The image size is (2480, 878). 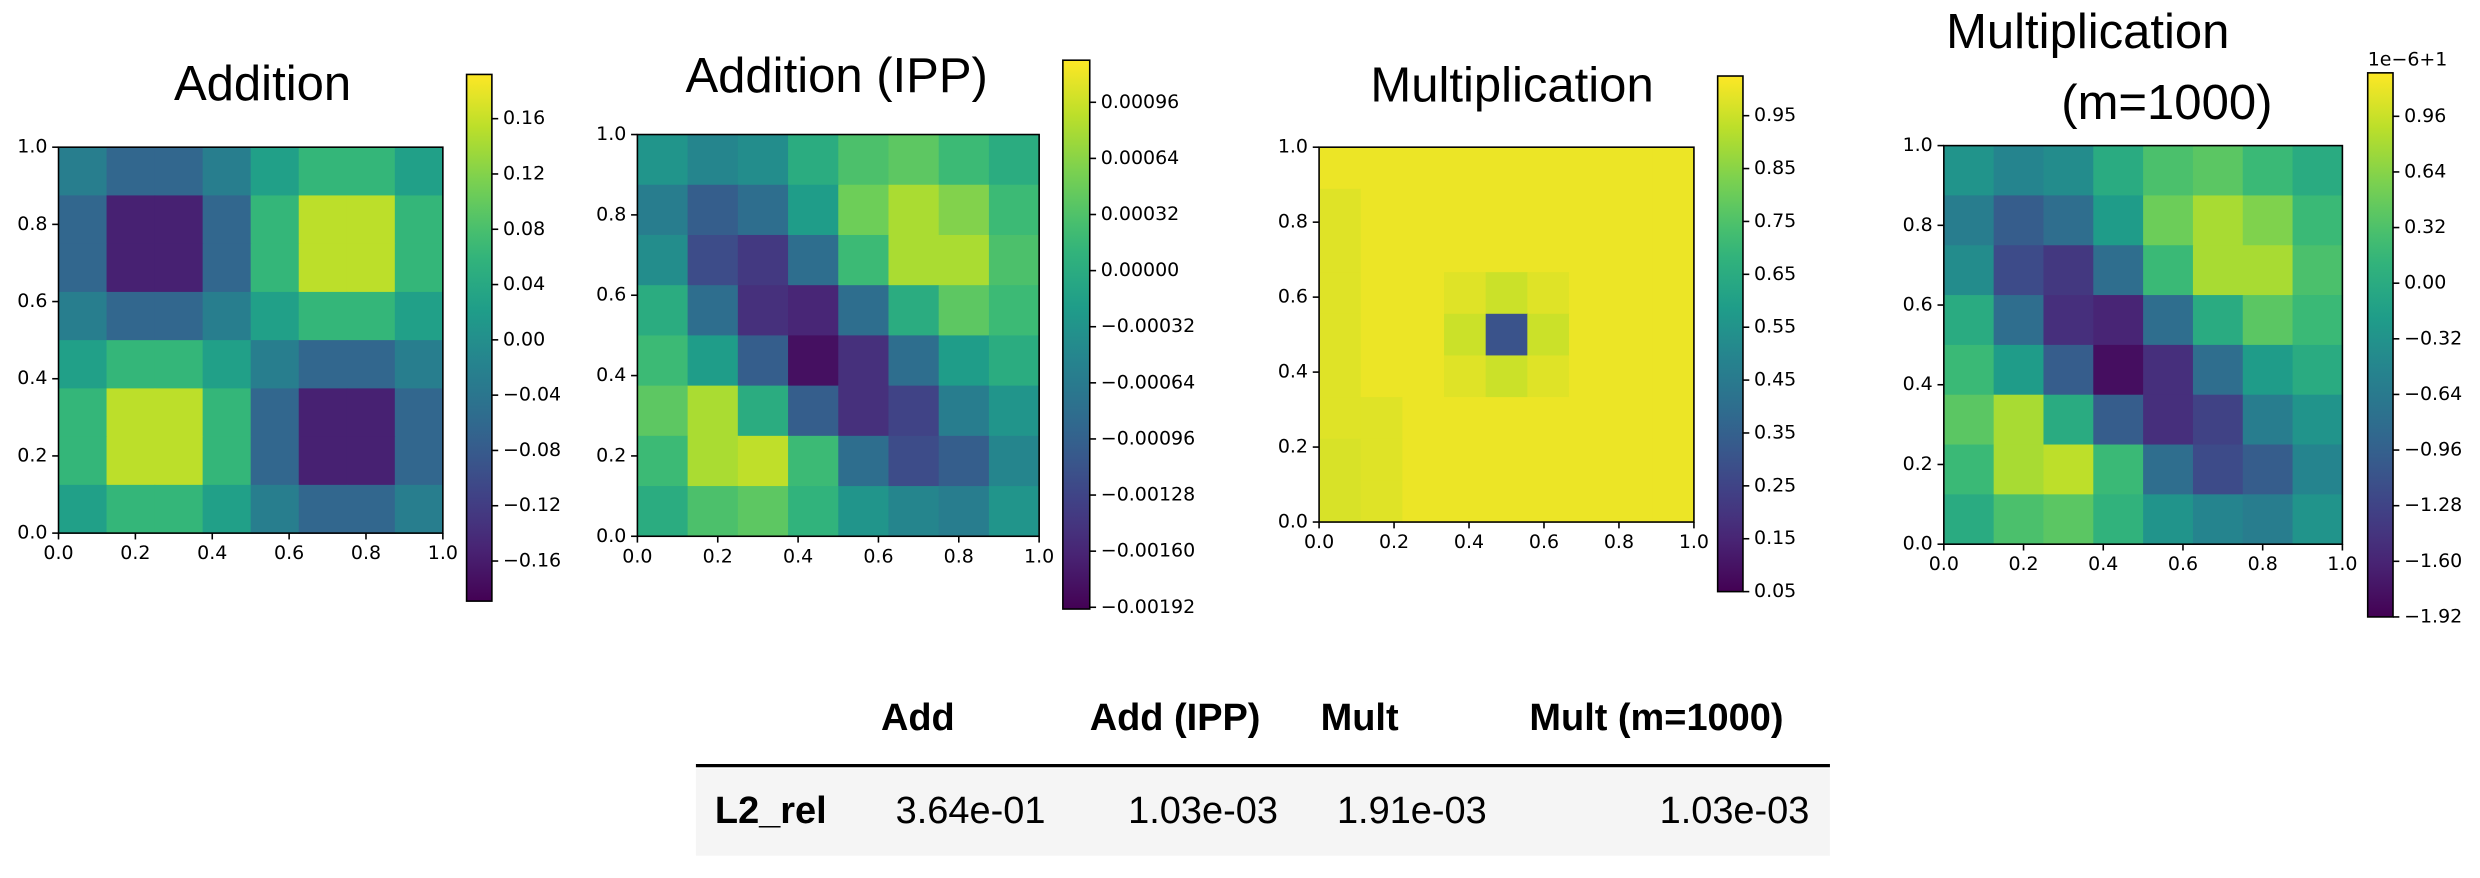 What do you see at coordinates (1140, 158) in the screenshot?
I see `colorbar-tick-label: 0.00064` at bounding box center [1140, 158].